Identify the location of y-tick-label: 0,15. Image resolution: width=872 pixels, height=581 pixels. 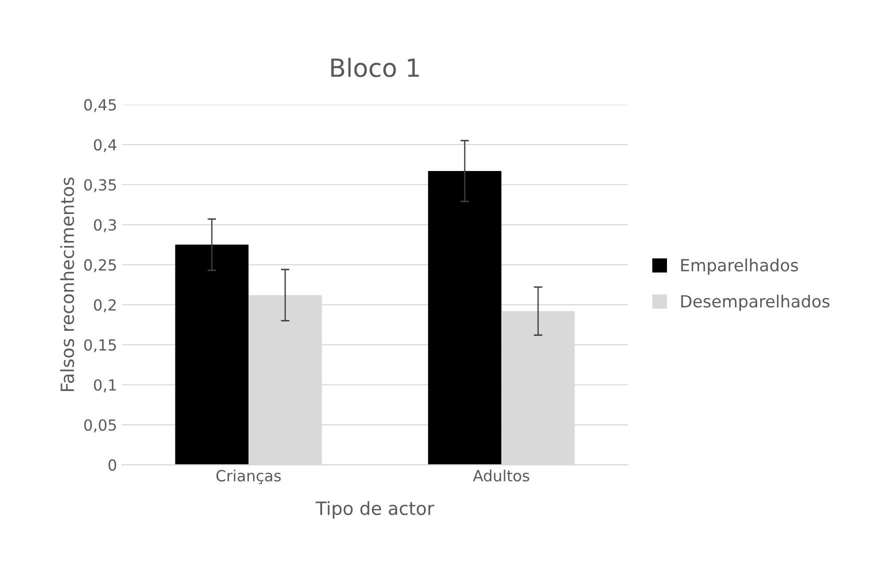
(100, 345).